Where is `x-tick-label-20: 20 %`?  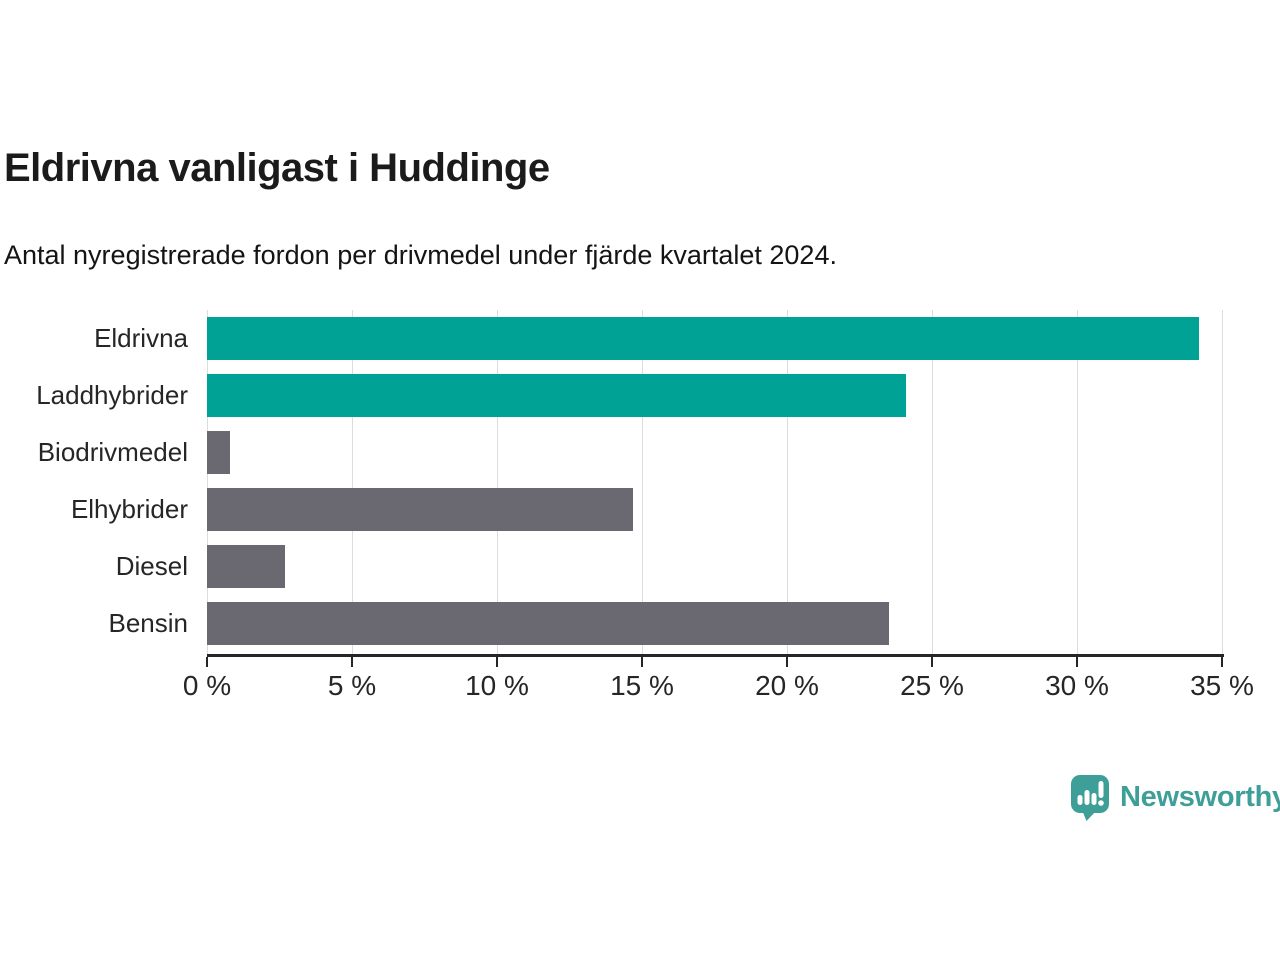 x-tick-label-20: 20 % is located at coordinates (787, 685).